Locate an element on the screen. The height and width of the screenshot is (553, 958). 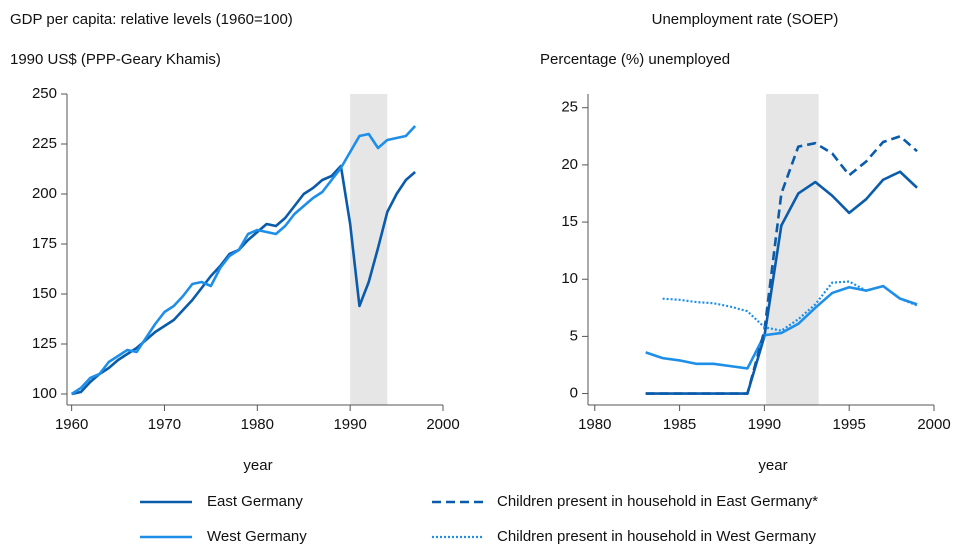
x-tick-label: 1960 is located at coordinates (71, 424).